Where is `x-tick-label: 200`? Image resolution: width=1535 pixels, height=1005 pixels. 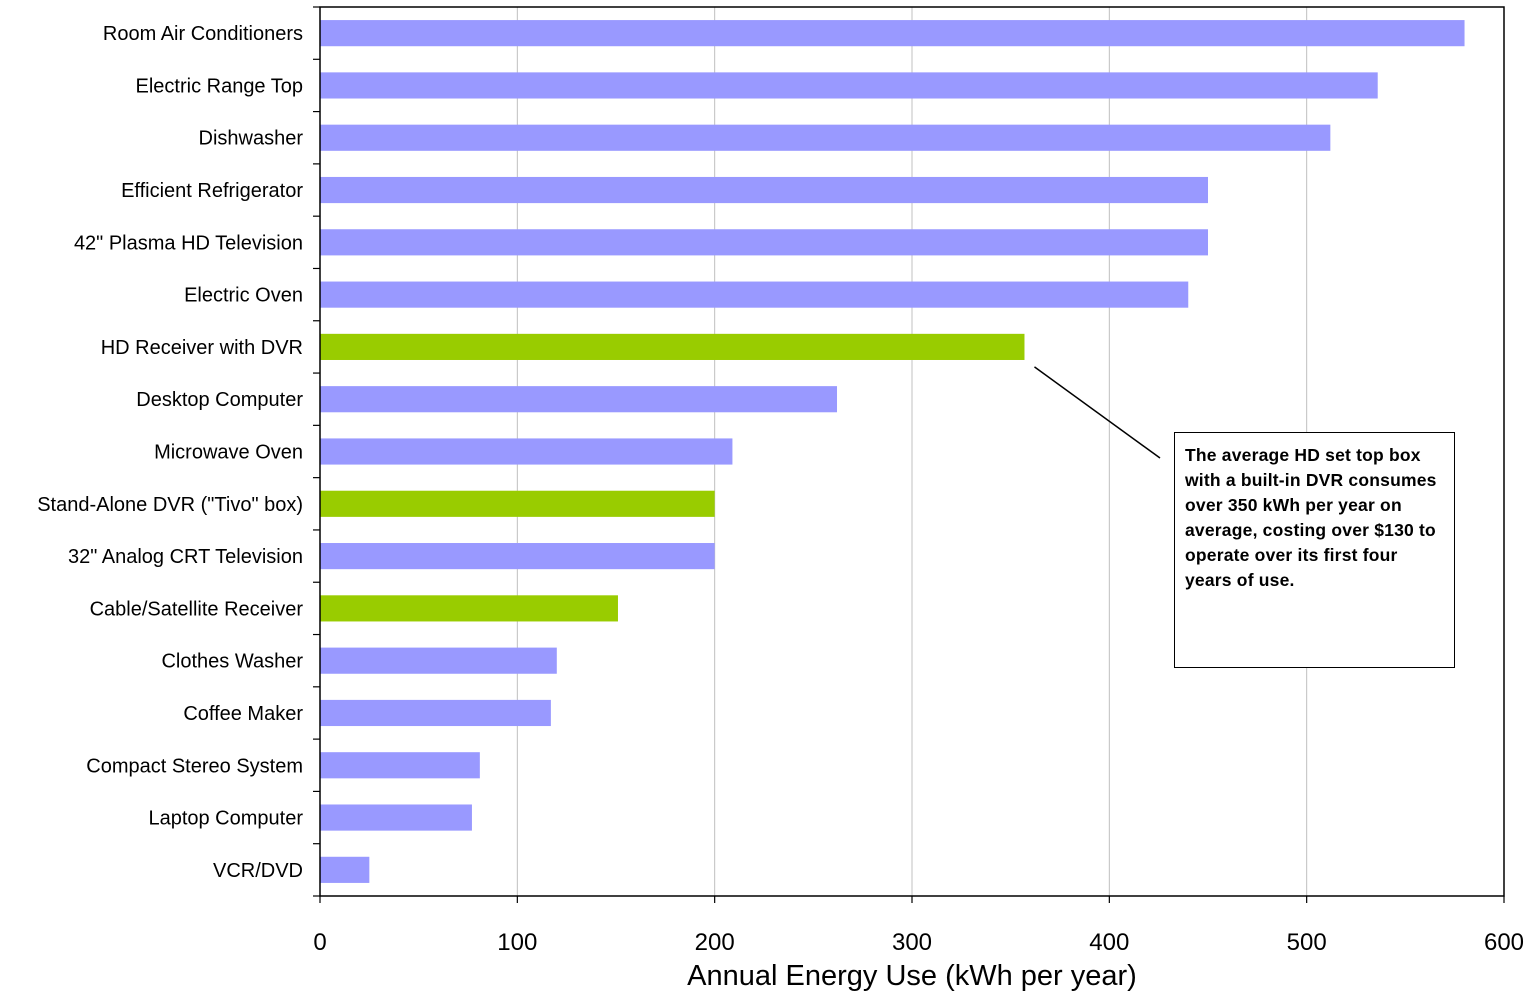
x-tick-label: 200 is located at coordinates (715, 942).